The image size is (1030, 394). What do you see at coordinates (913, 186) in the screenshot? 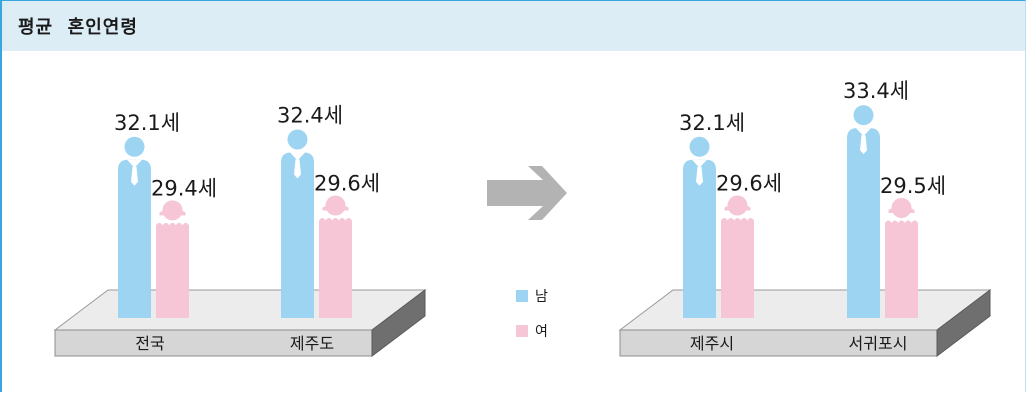
I see `value-label-female-1-1: 29.5세` at bounding box center [913, 186].